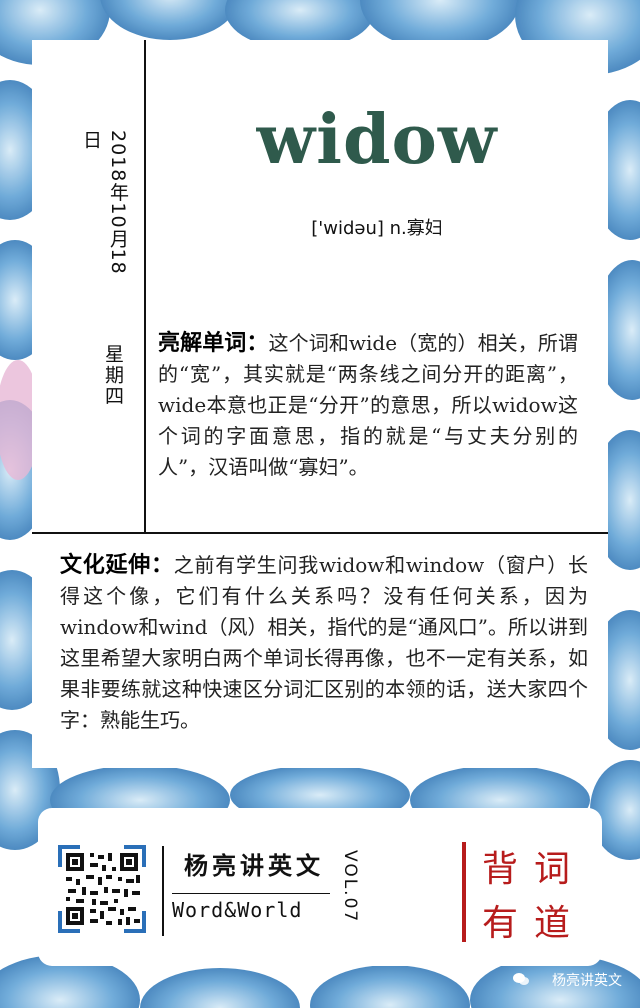 The image size is (640, 1008). I want to click on slogan-char: 词, so click(552, 869).